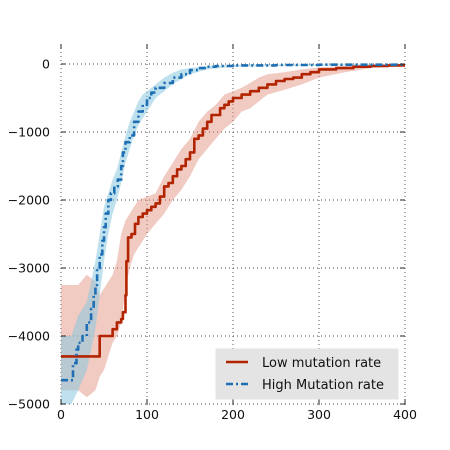  I want to click on y-tick-label-0: 0, so click(46, 64).